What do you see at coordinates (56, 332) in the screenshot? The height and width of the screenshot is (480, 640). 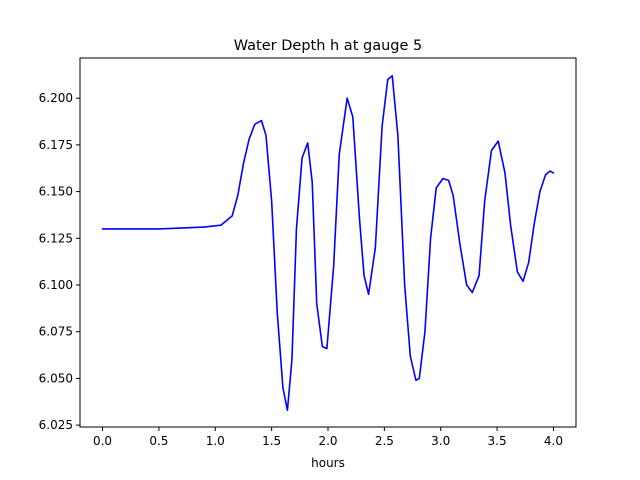 I see `y-tick-label: 6.075` at bounding box center [56, 332].